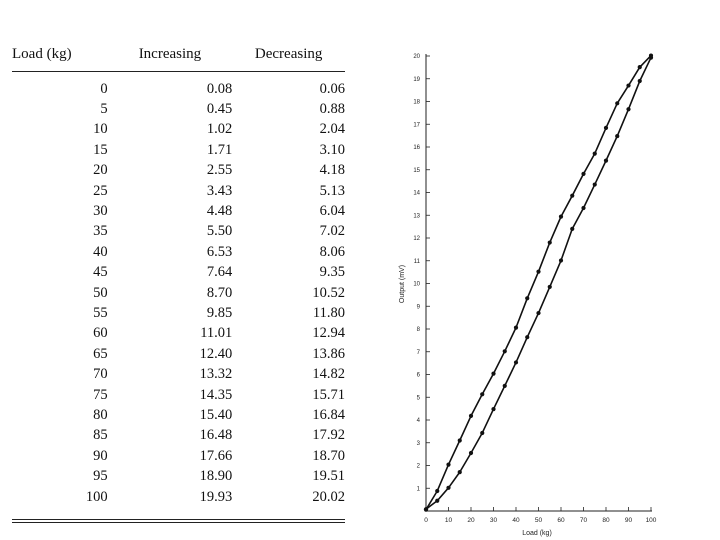  Describe the element at coordinates (288, 54) in the screenshot. I see `header-decreasing: Decreasing` at that location.